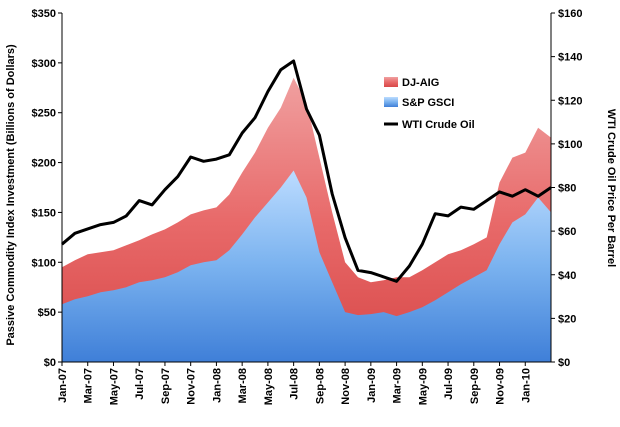  Describe the element at coordinates (526, 385) in the screenshot. I see `x-tick-label: Jan-10` at that location.